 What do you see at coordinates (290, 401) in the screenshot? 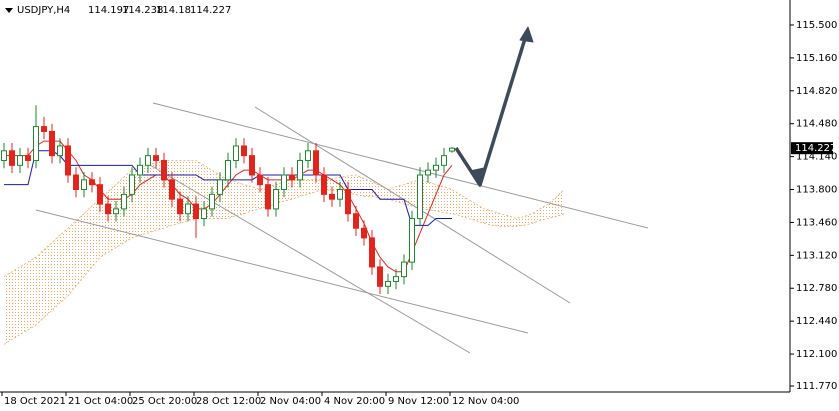
I see `x-tick-label: 2 Nov 04:00` at bounding box center [290, 401].